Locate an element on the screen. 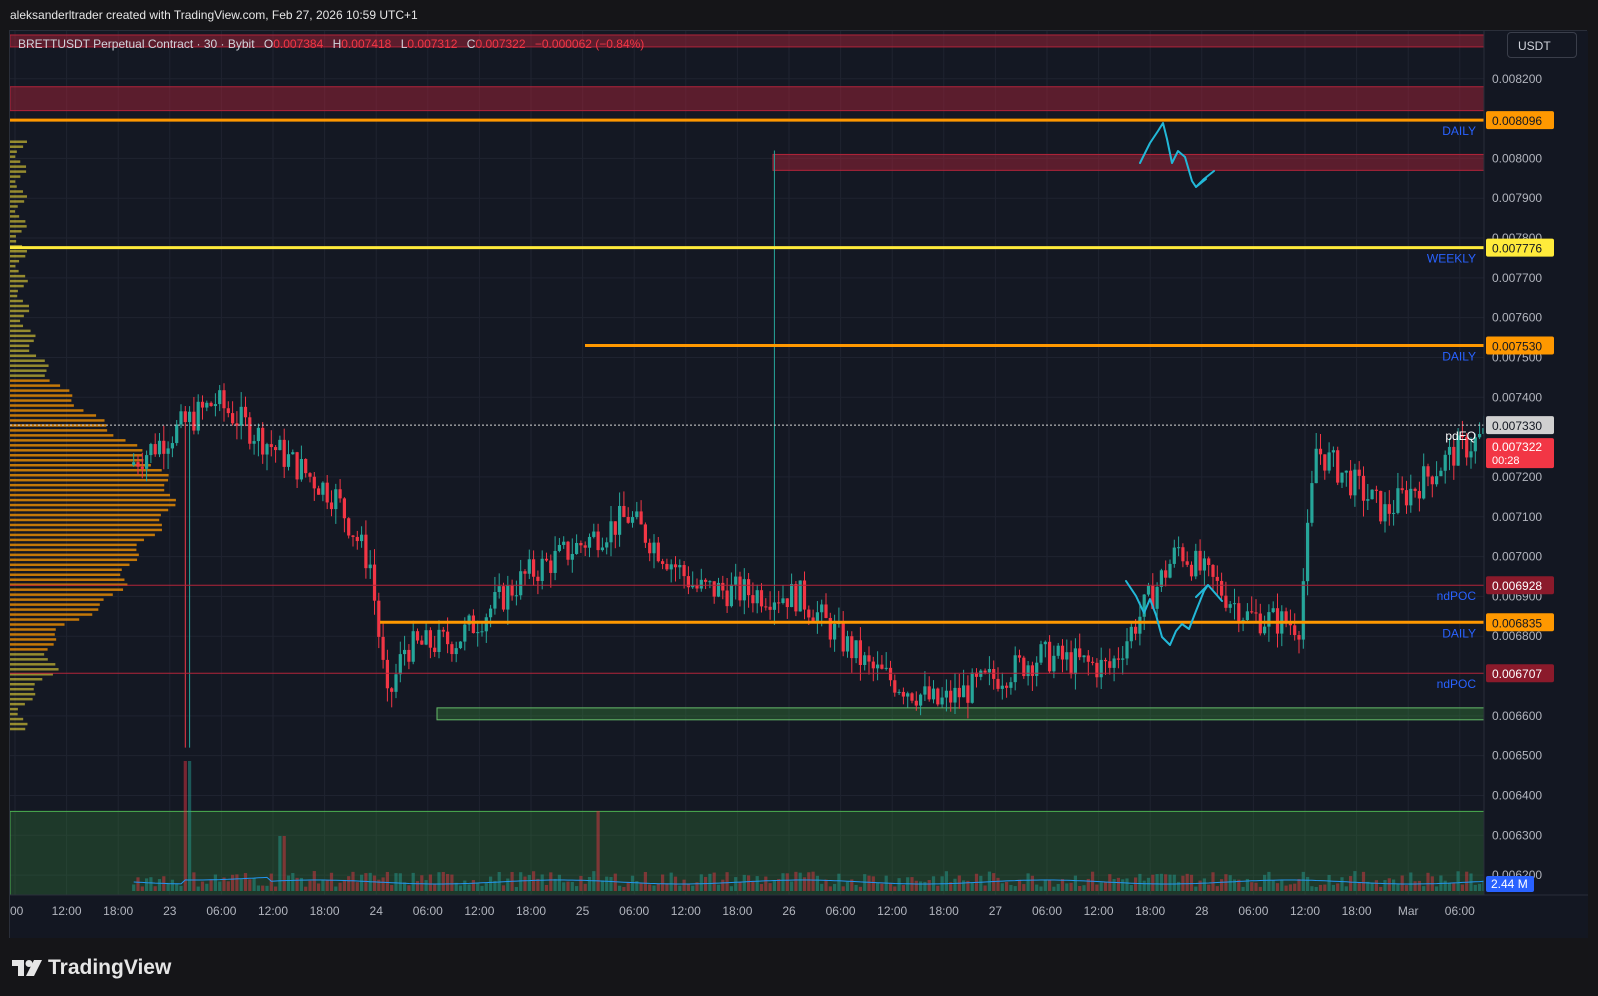 Image resolution: width=1598 pixels, height=996 pixels. time-tick-label: 24 is located at coordinates (377, 911).